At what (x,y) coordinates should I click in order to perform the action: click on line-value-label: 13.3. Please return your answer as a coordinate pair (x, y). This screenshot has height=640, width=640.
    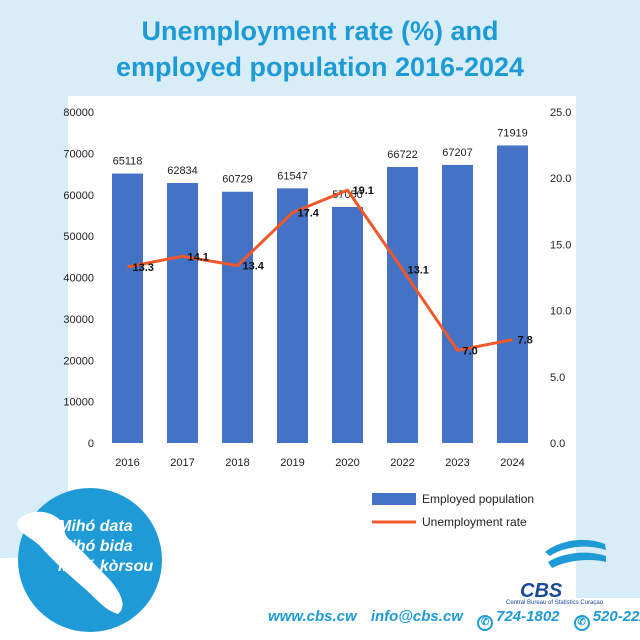
    Looking at the image, I should click on (143, 268).